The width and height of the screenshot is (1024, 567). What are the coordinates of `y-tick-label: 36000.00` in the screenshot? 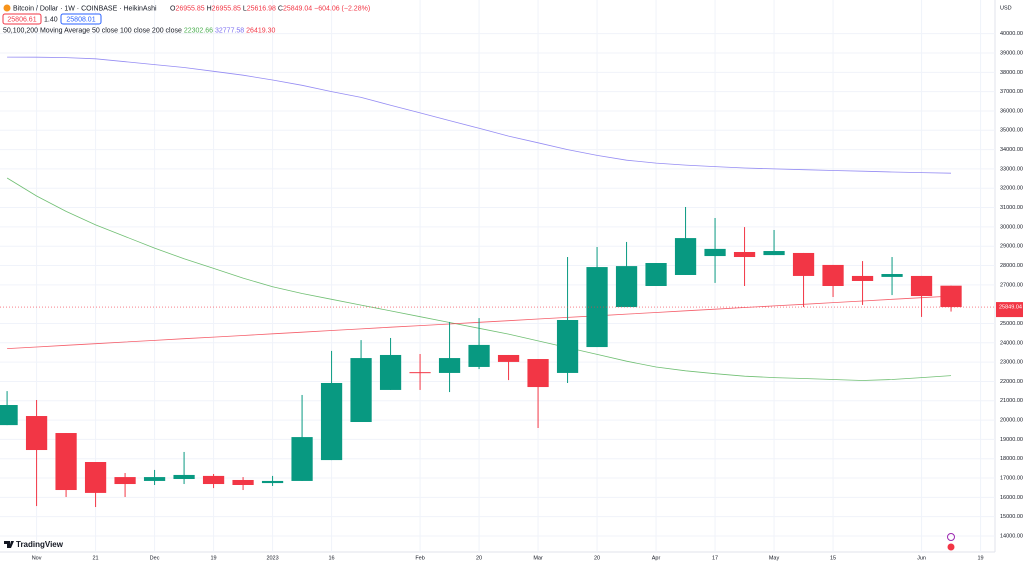 It's located at (1011, 111).